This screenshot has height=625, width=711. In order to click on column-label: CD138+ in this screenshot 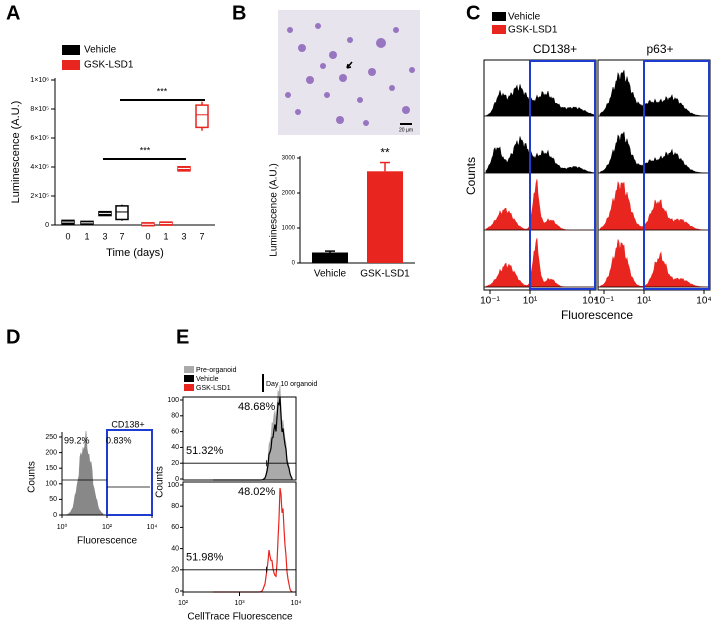, I will do `click(555, 49)`.